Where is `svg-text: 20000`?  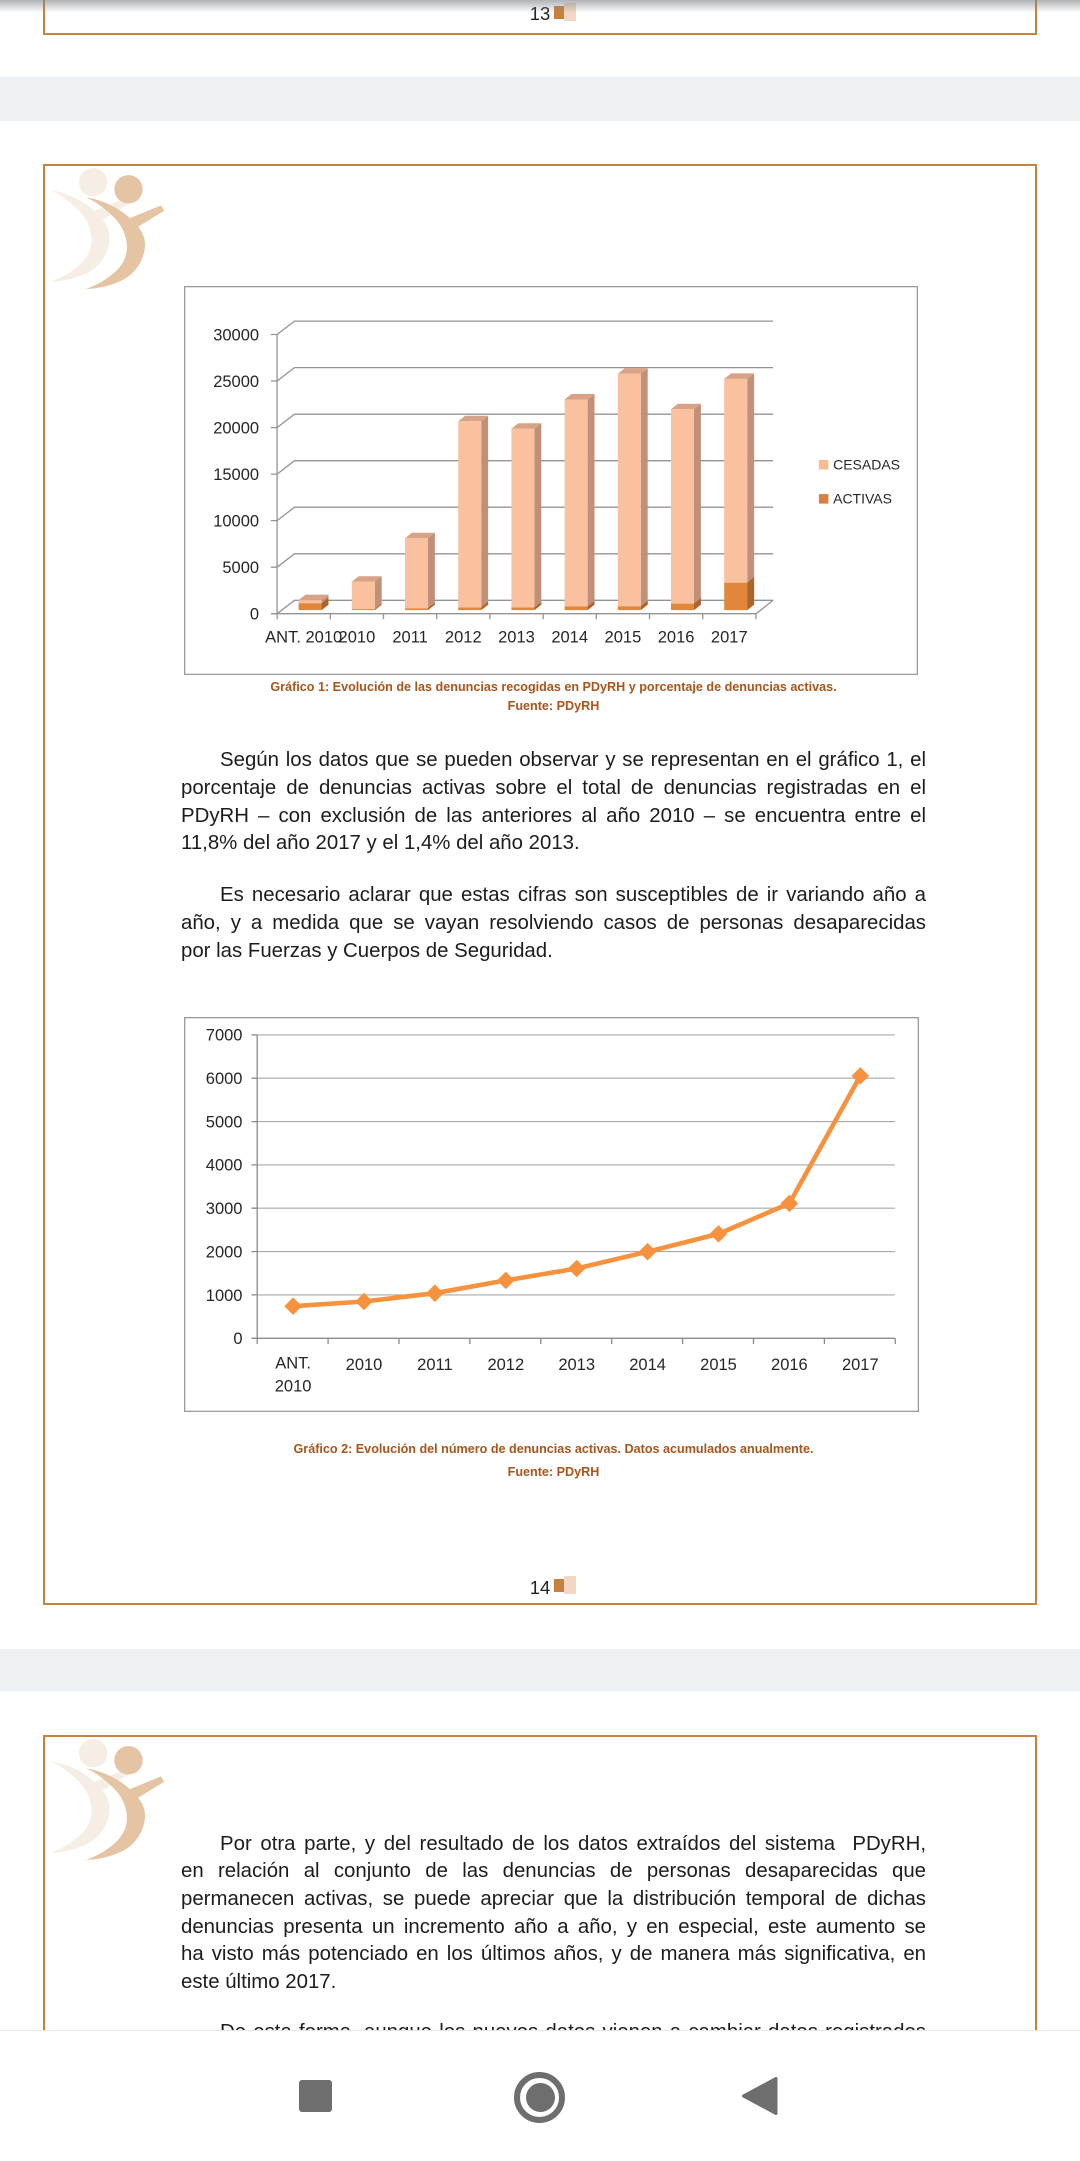 svg-text: 20000 is located at coordinates (236, 428).